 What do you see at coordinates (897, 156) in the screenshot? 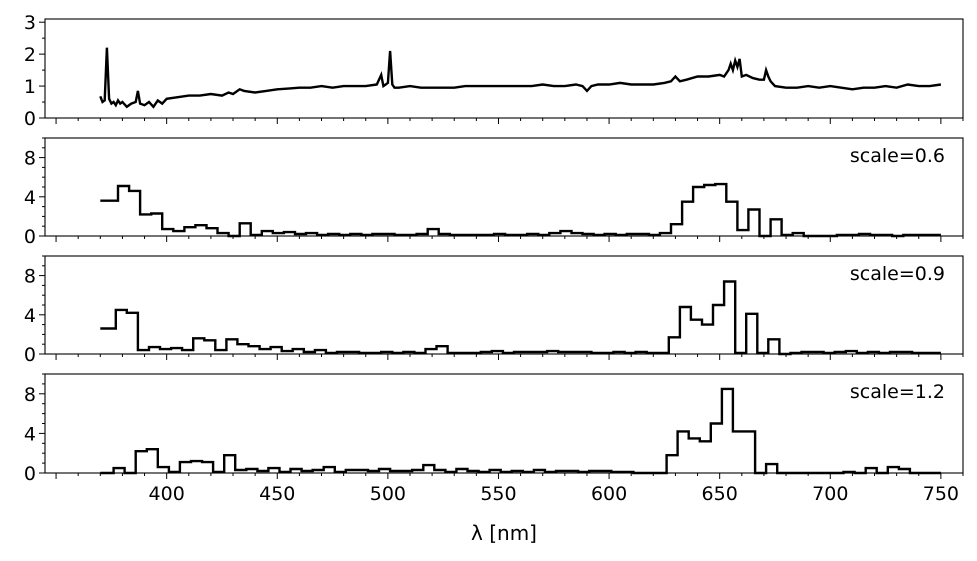
I see `panel-annotation: scale=0.6` at bounding box center [897, 156].